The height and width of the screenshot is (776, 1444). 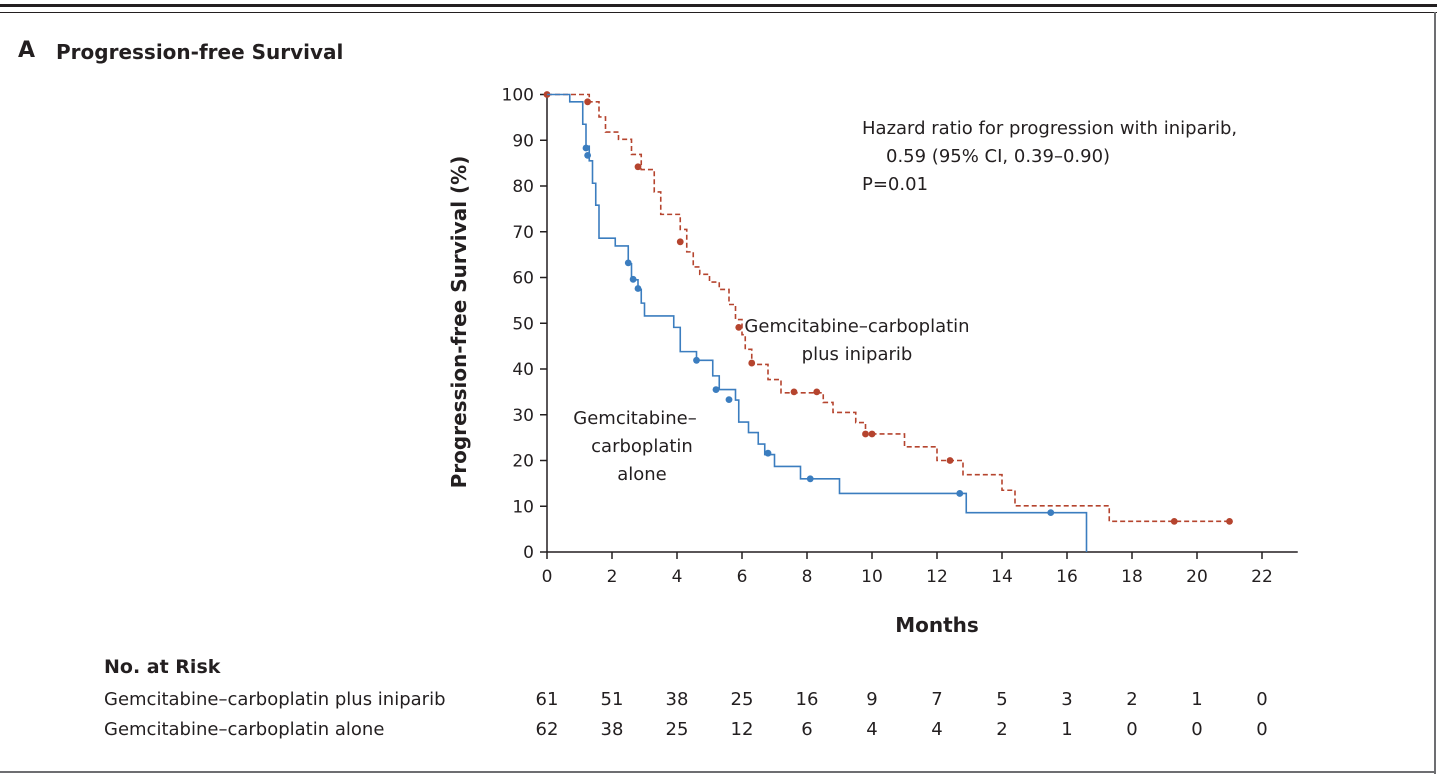 I want to click on risk-count-cell: 6, so click(x=807, y=729).